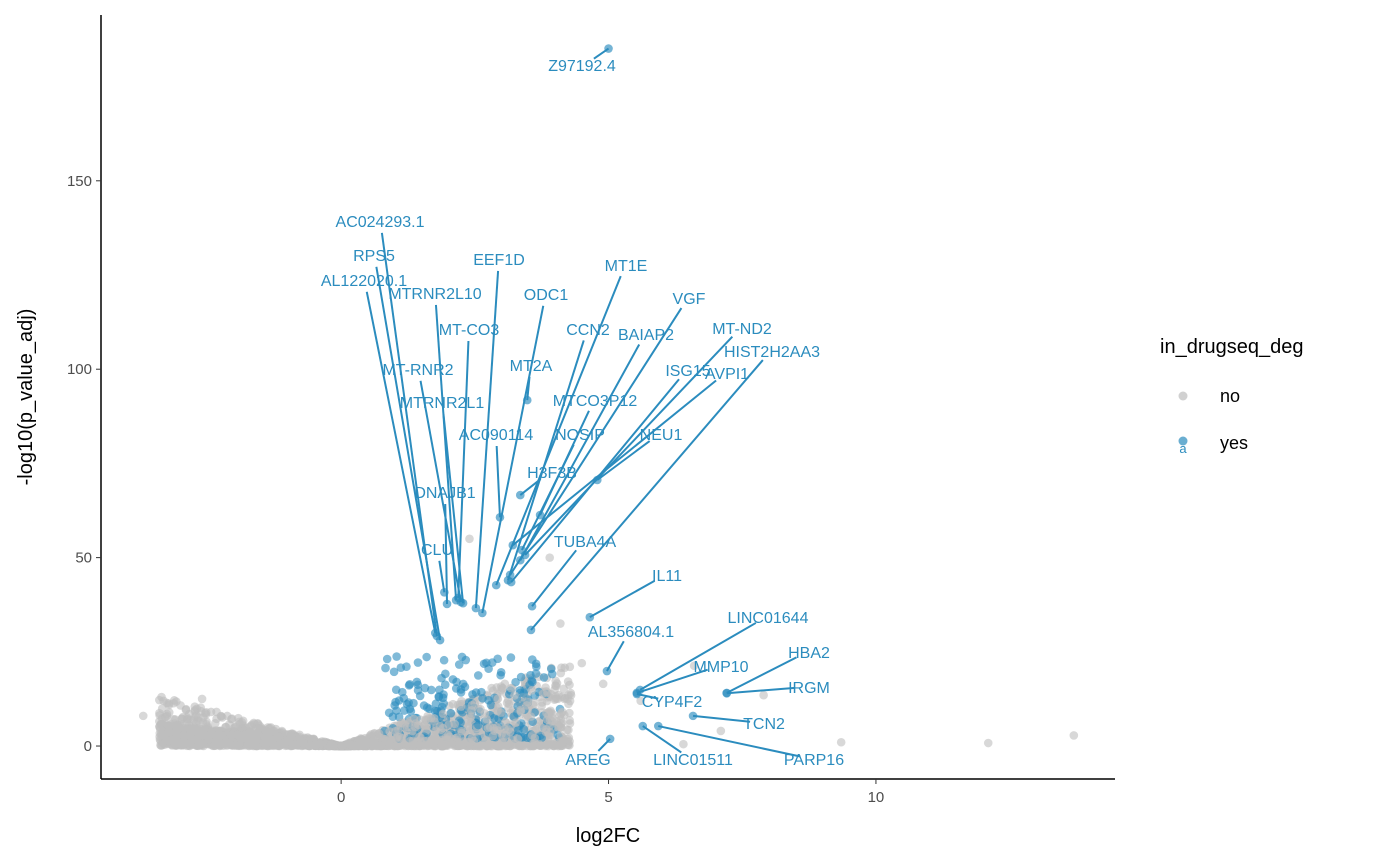 This screenshot has height=865, width=1400. Describe the element at coordinates (876, 797) in the screenshot. I see `x-tick-label: 10` at that location.